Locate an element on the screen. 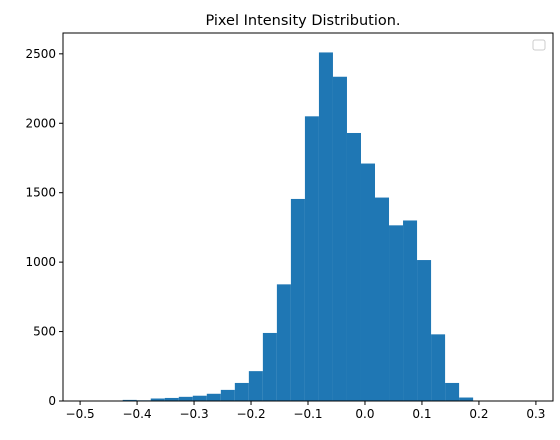 Image resolution: width=560 pixels, height=440 pixels. x-tick-label: −0.2 is located at coordinates (250, 414).